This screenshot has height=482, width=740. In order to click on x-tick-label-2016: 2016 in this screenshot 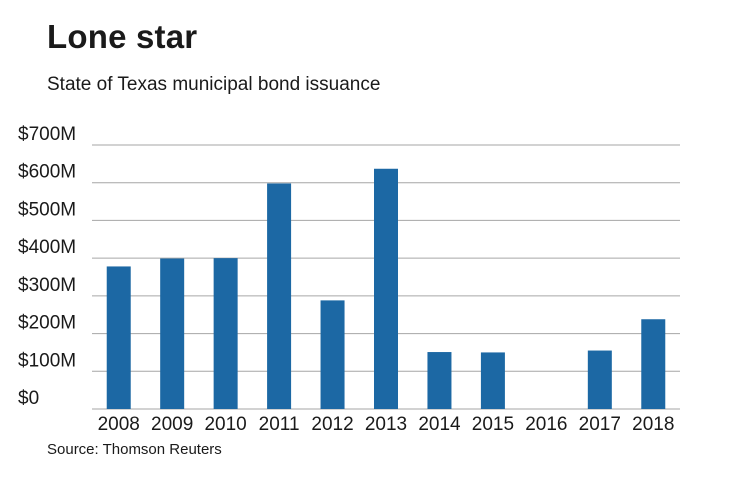, I will do `click(546, 424)`.